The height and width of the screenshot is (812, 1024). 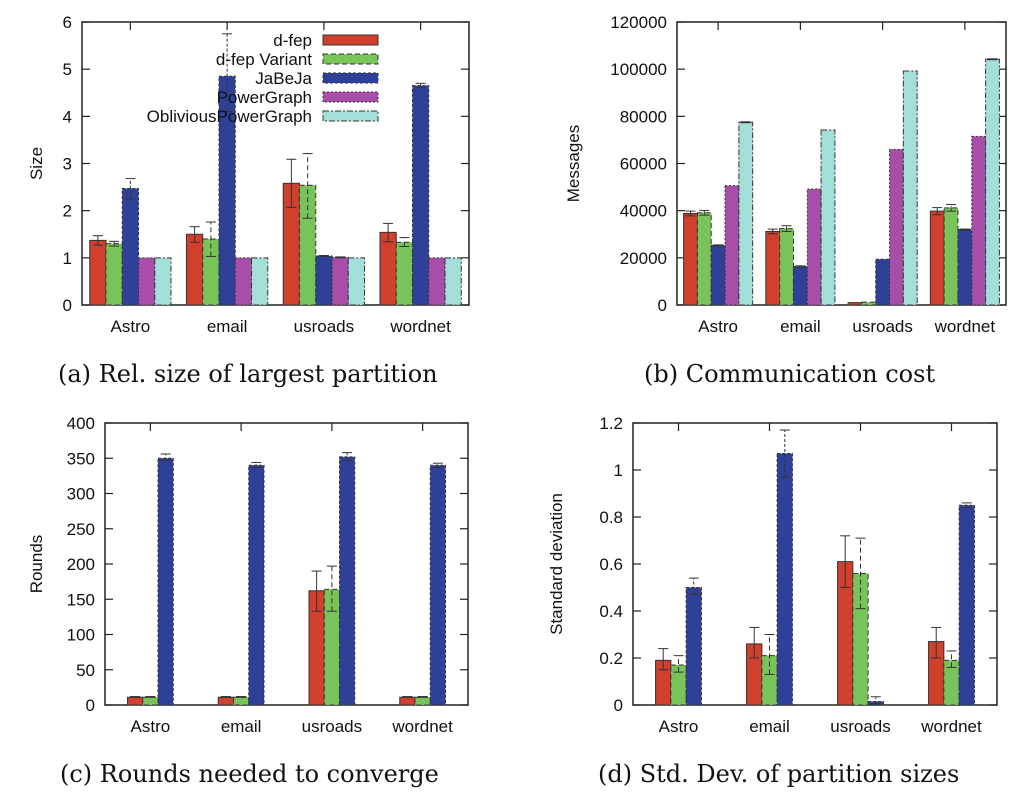 I want to click on y-tick-label: 3, so click(x=67, y=164).